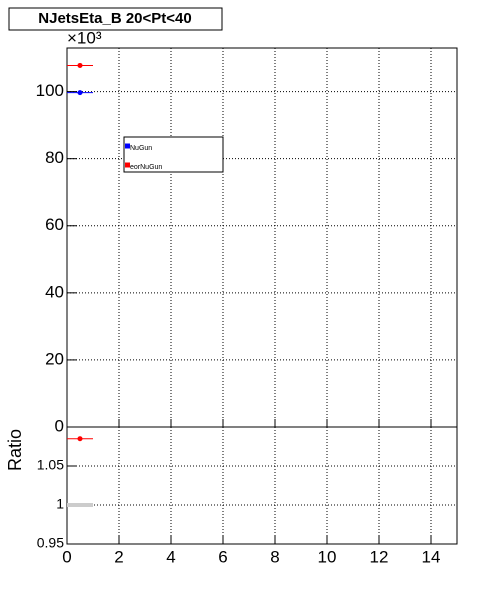 The width and height of the screenshot is (496, 602). I want to click on x-tick-label: 6, so click(222, 556).